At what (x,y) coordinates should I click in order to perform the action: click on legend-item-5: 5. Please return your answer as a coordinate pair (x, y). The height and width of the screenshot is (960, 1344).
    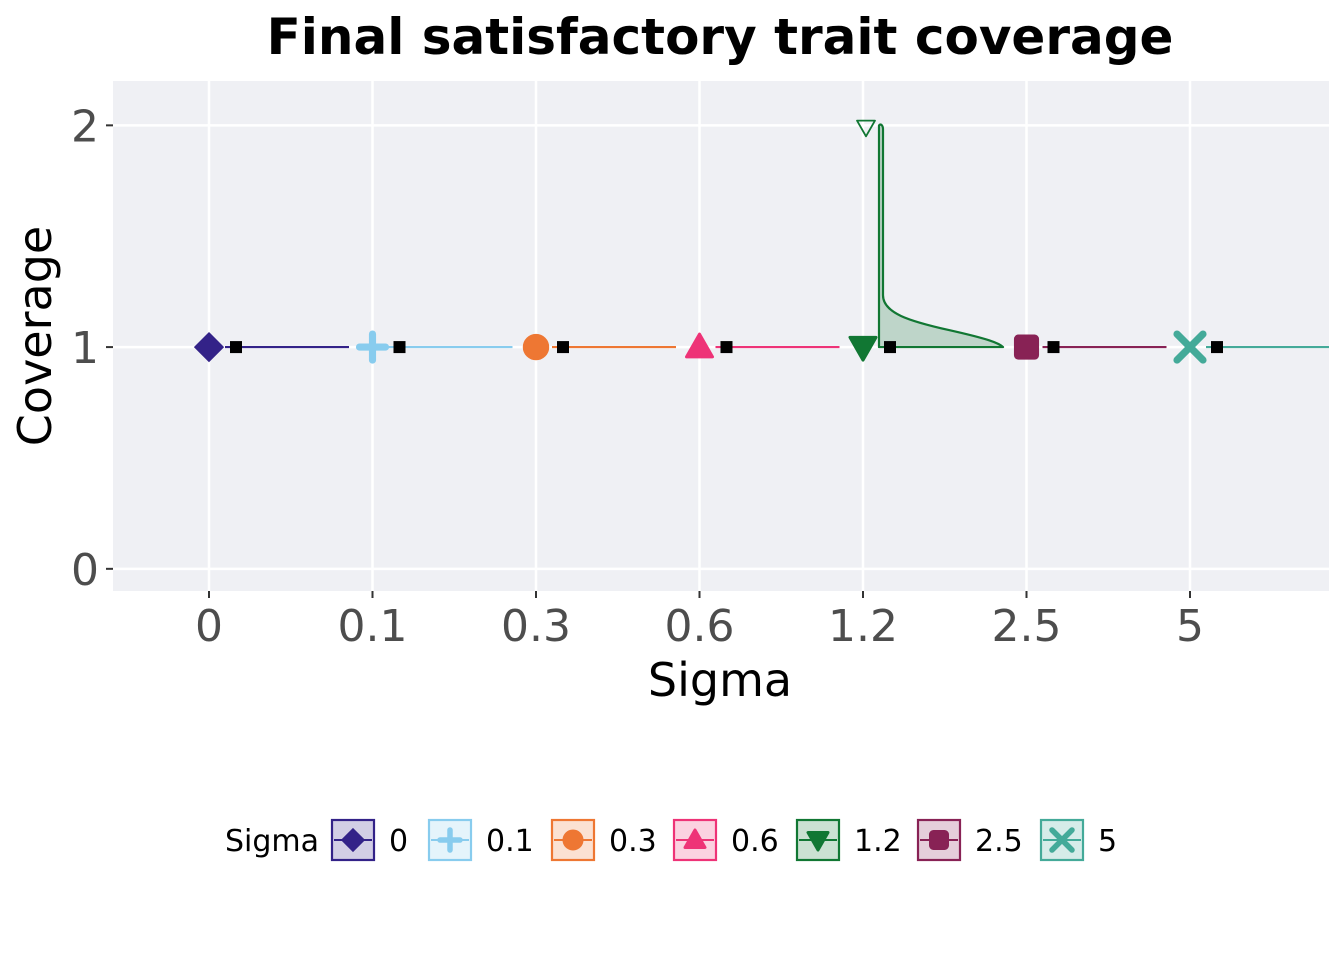
    Looking at the image, I should click on (1078, 840).